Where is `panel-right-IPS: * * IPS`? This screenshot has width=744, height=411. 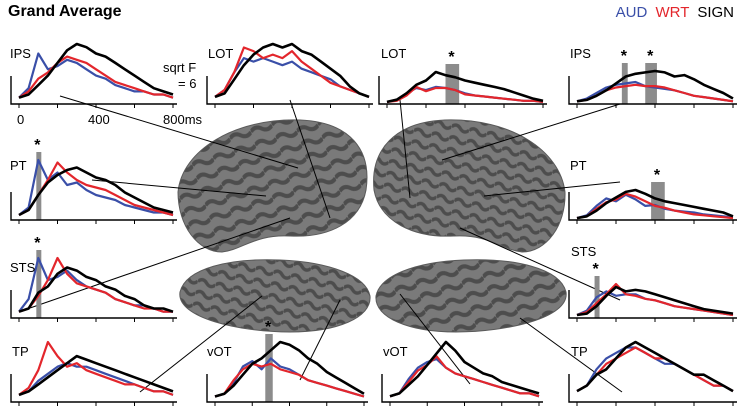
panel-right-IPS: * * IPS is located at coordinates (652, 77).